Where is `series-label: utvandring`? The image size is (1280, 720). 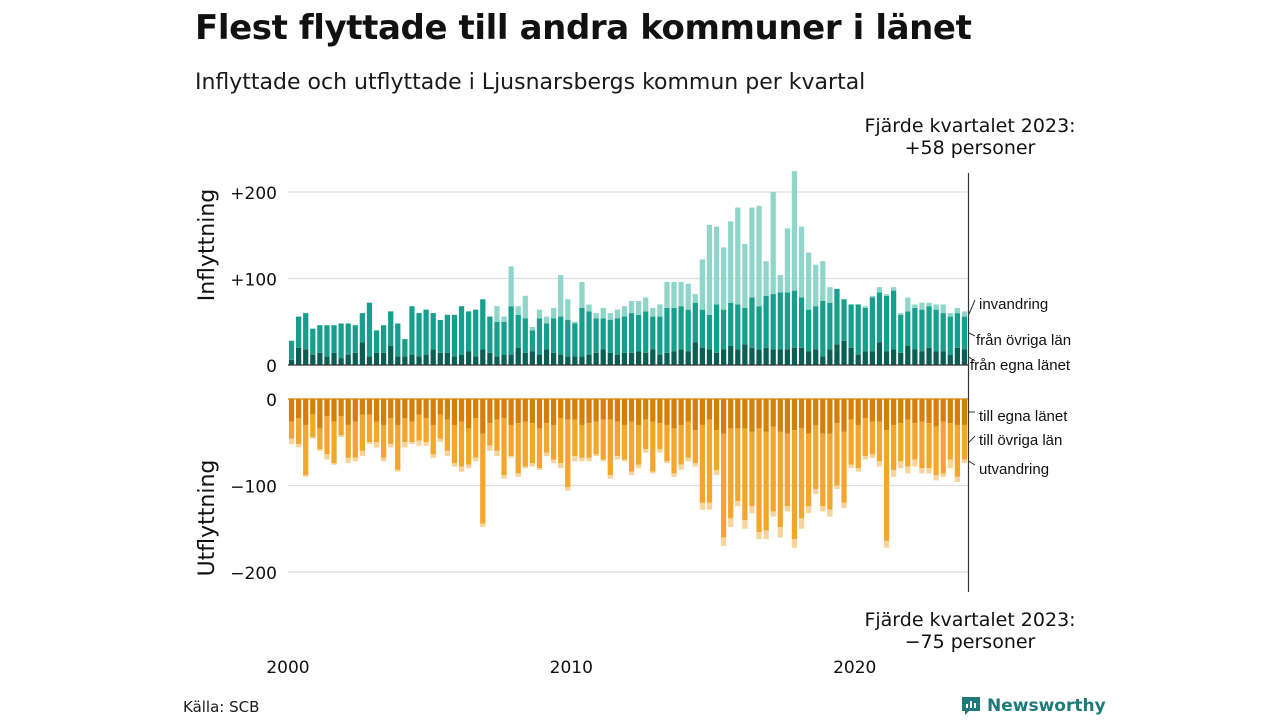 series-label: utvandring is located at coordinates (1014, 469).